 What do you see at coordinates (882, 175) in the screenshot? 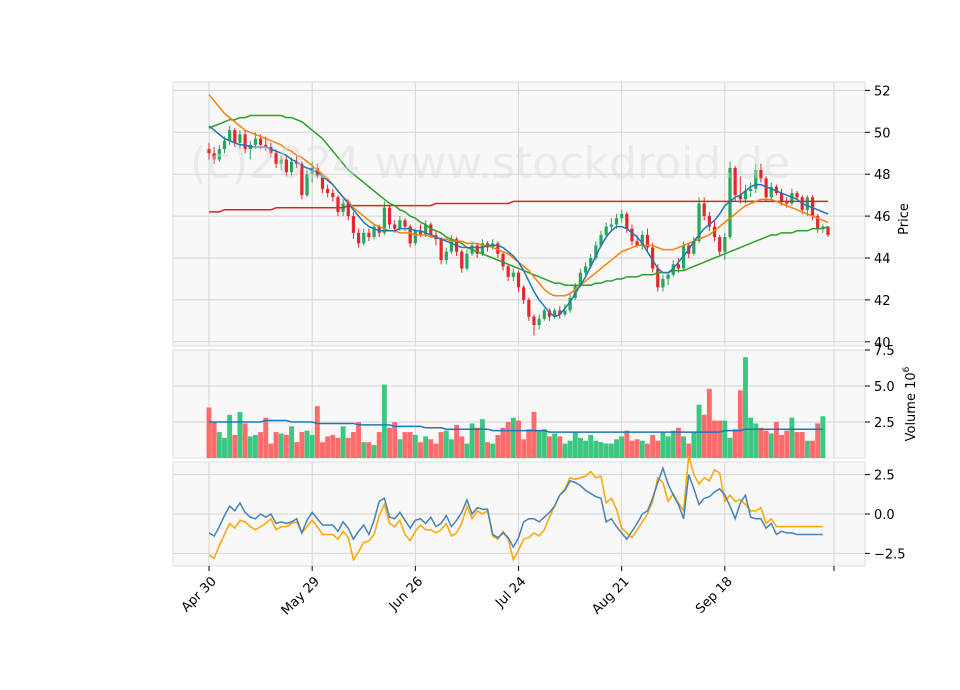
I see `price-y-tick-label: 48` at bounding box center [882, 175].